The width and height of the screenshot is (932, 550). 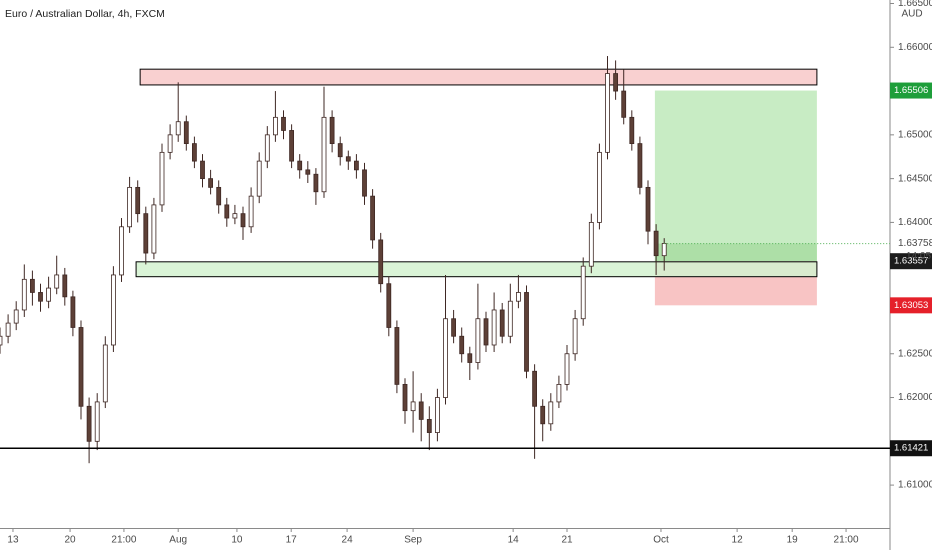 I want to click on entry-badge, so click(x=911, y=261).